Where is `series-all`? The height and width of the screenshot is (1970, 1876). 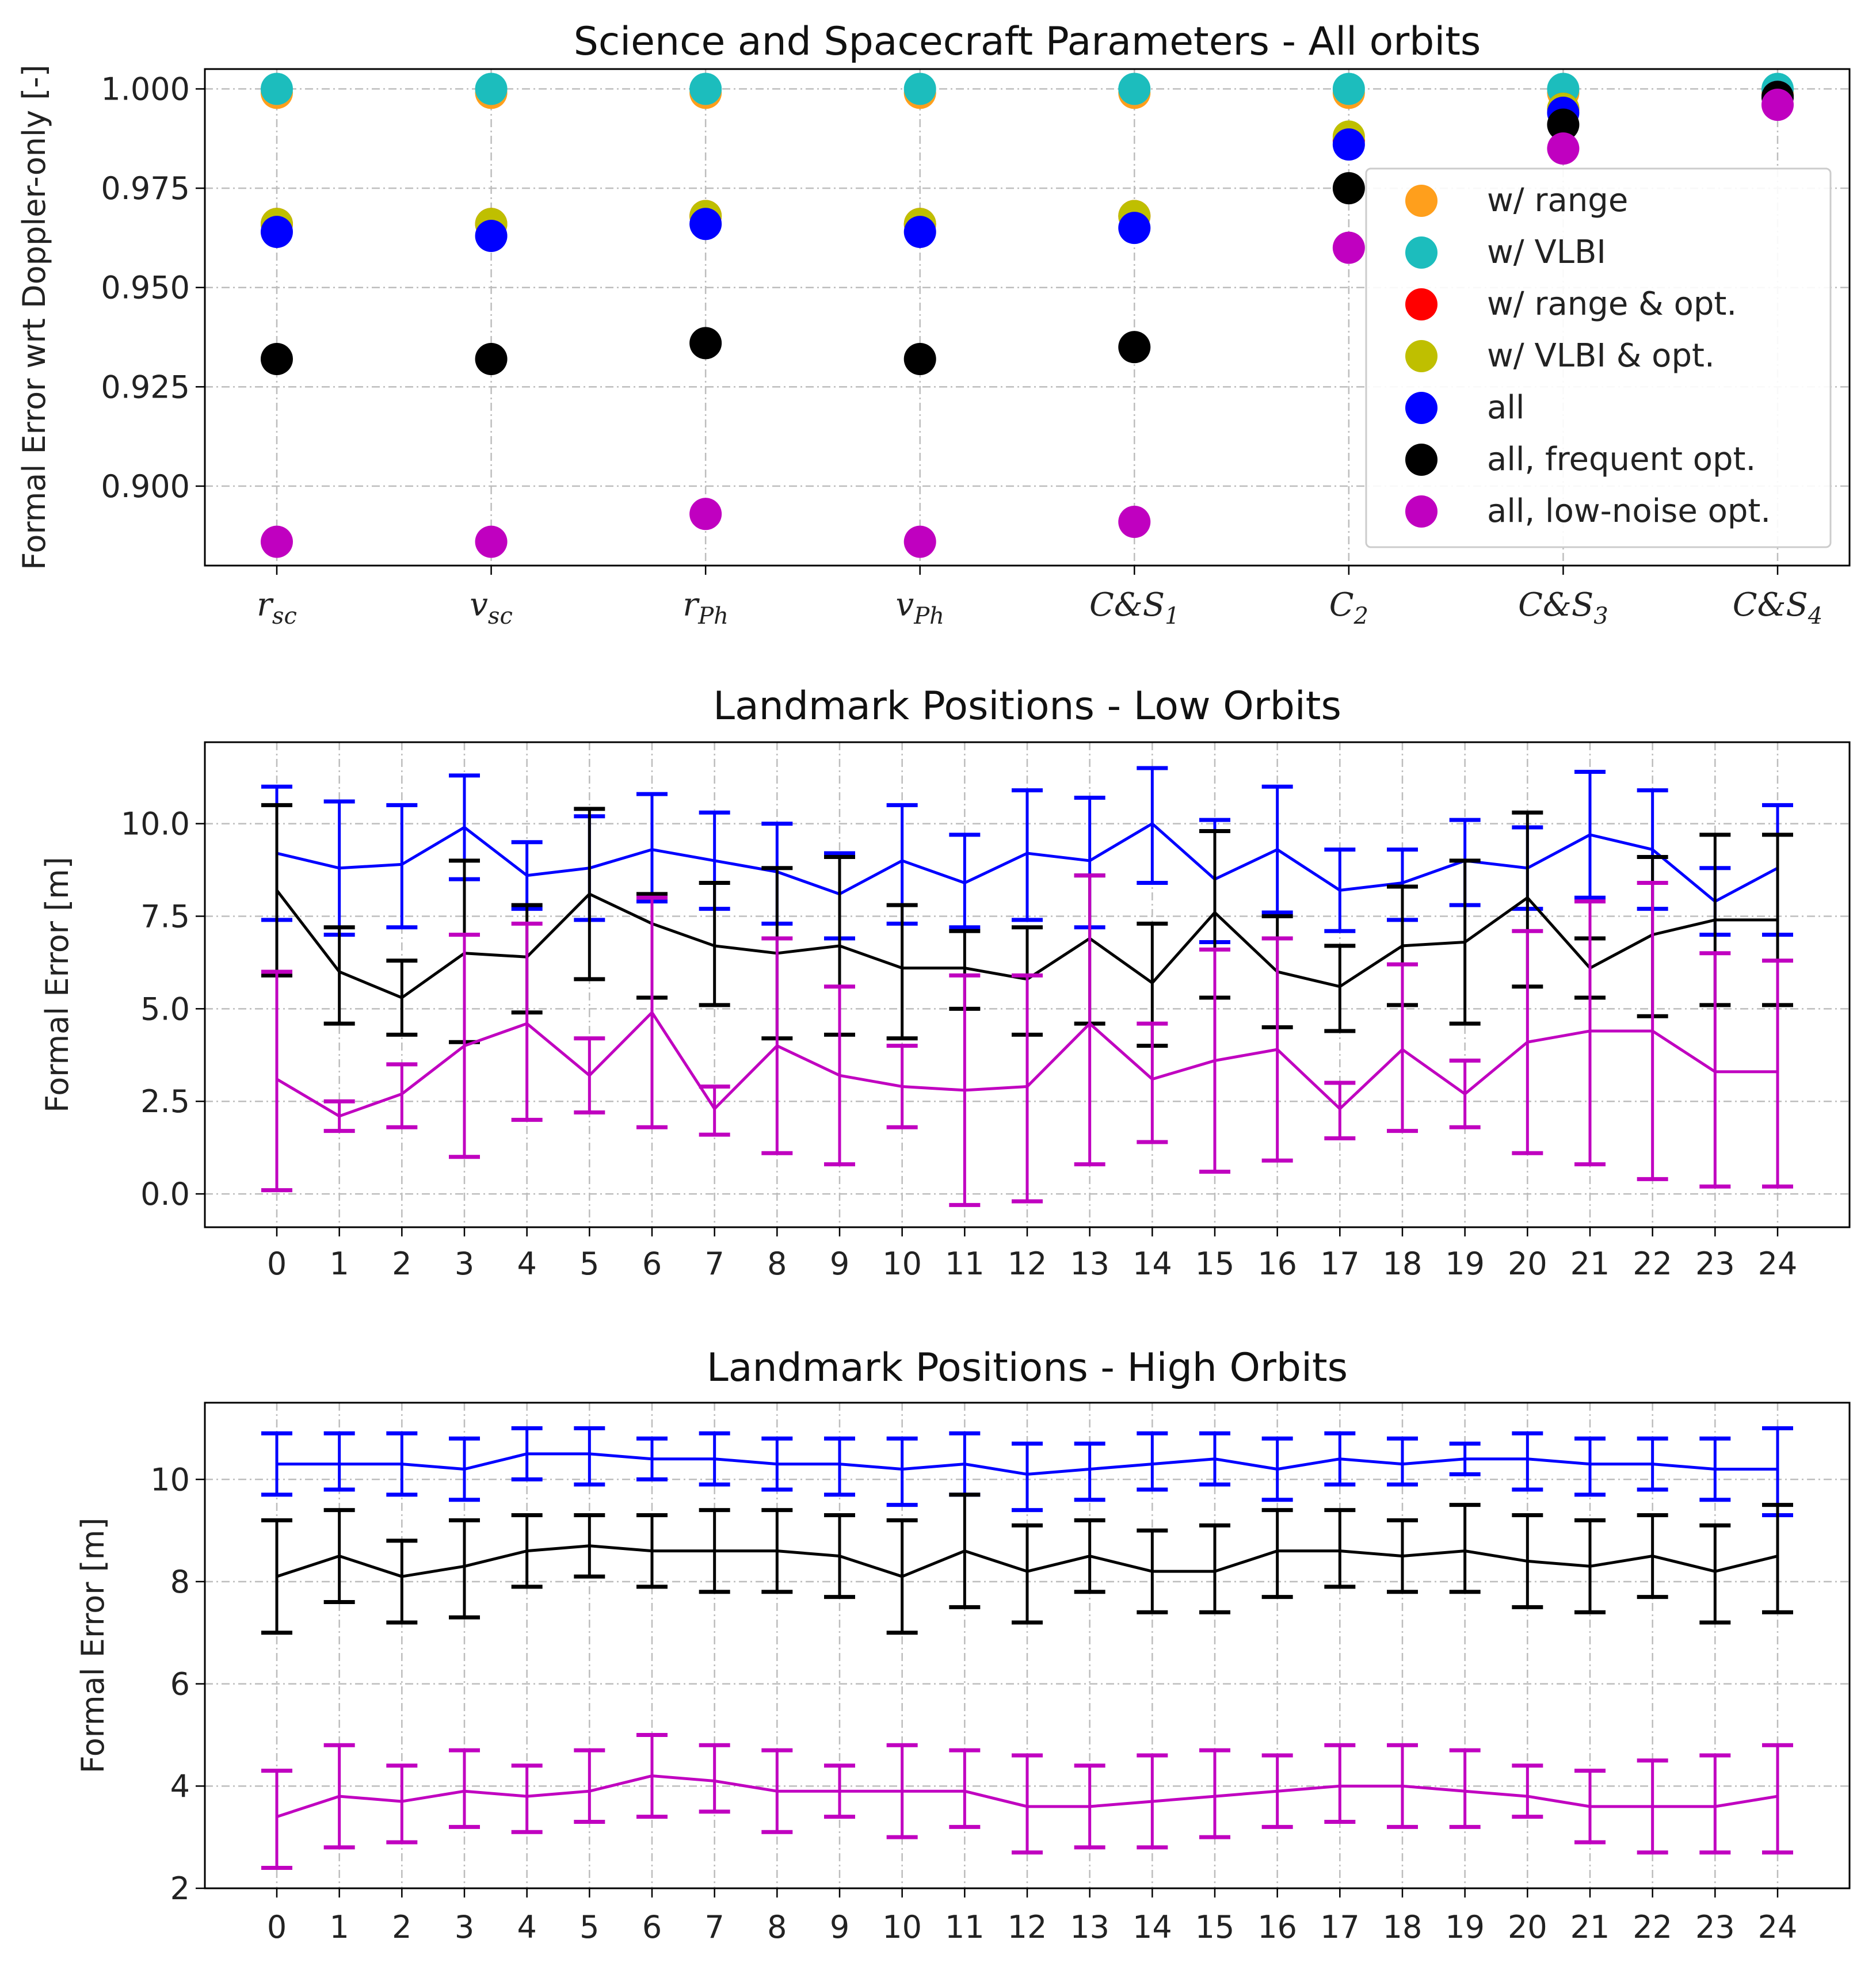
series-all is located at coordinates (1027, 1471).